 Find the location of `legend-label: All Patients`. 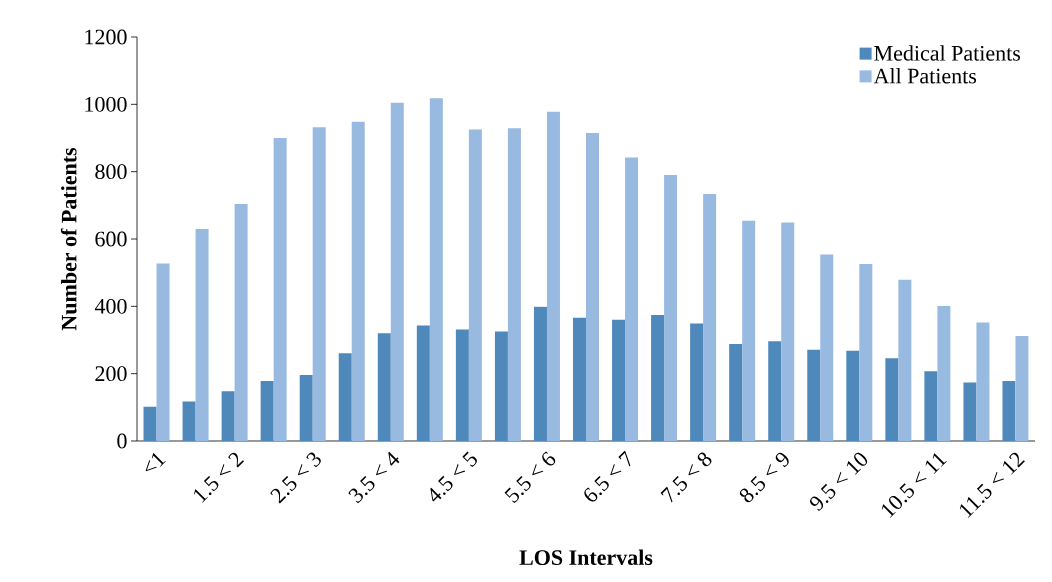

legend-label: All Patients is located at coordinates (925, 76).